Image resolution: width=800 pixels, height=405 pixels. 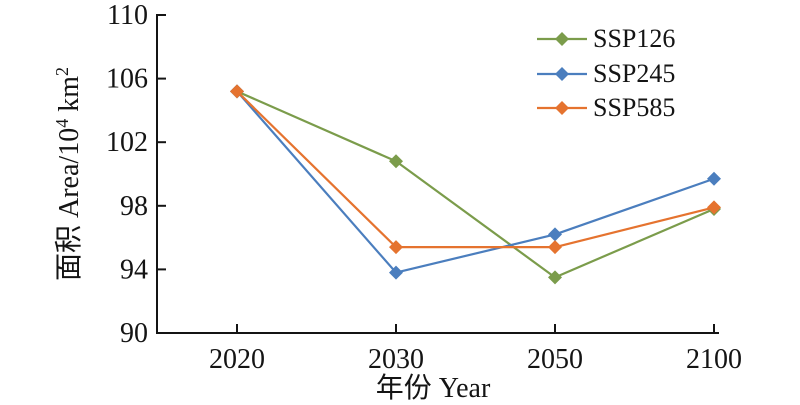 I want to click on x-axis-title: 年份 Year, so click(x=433, y=388).